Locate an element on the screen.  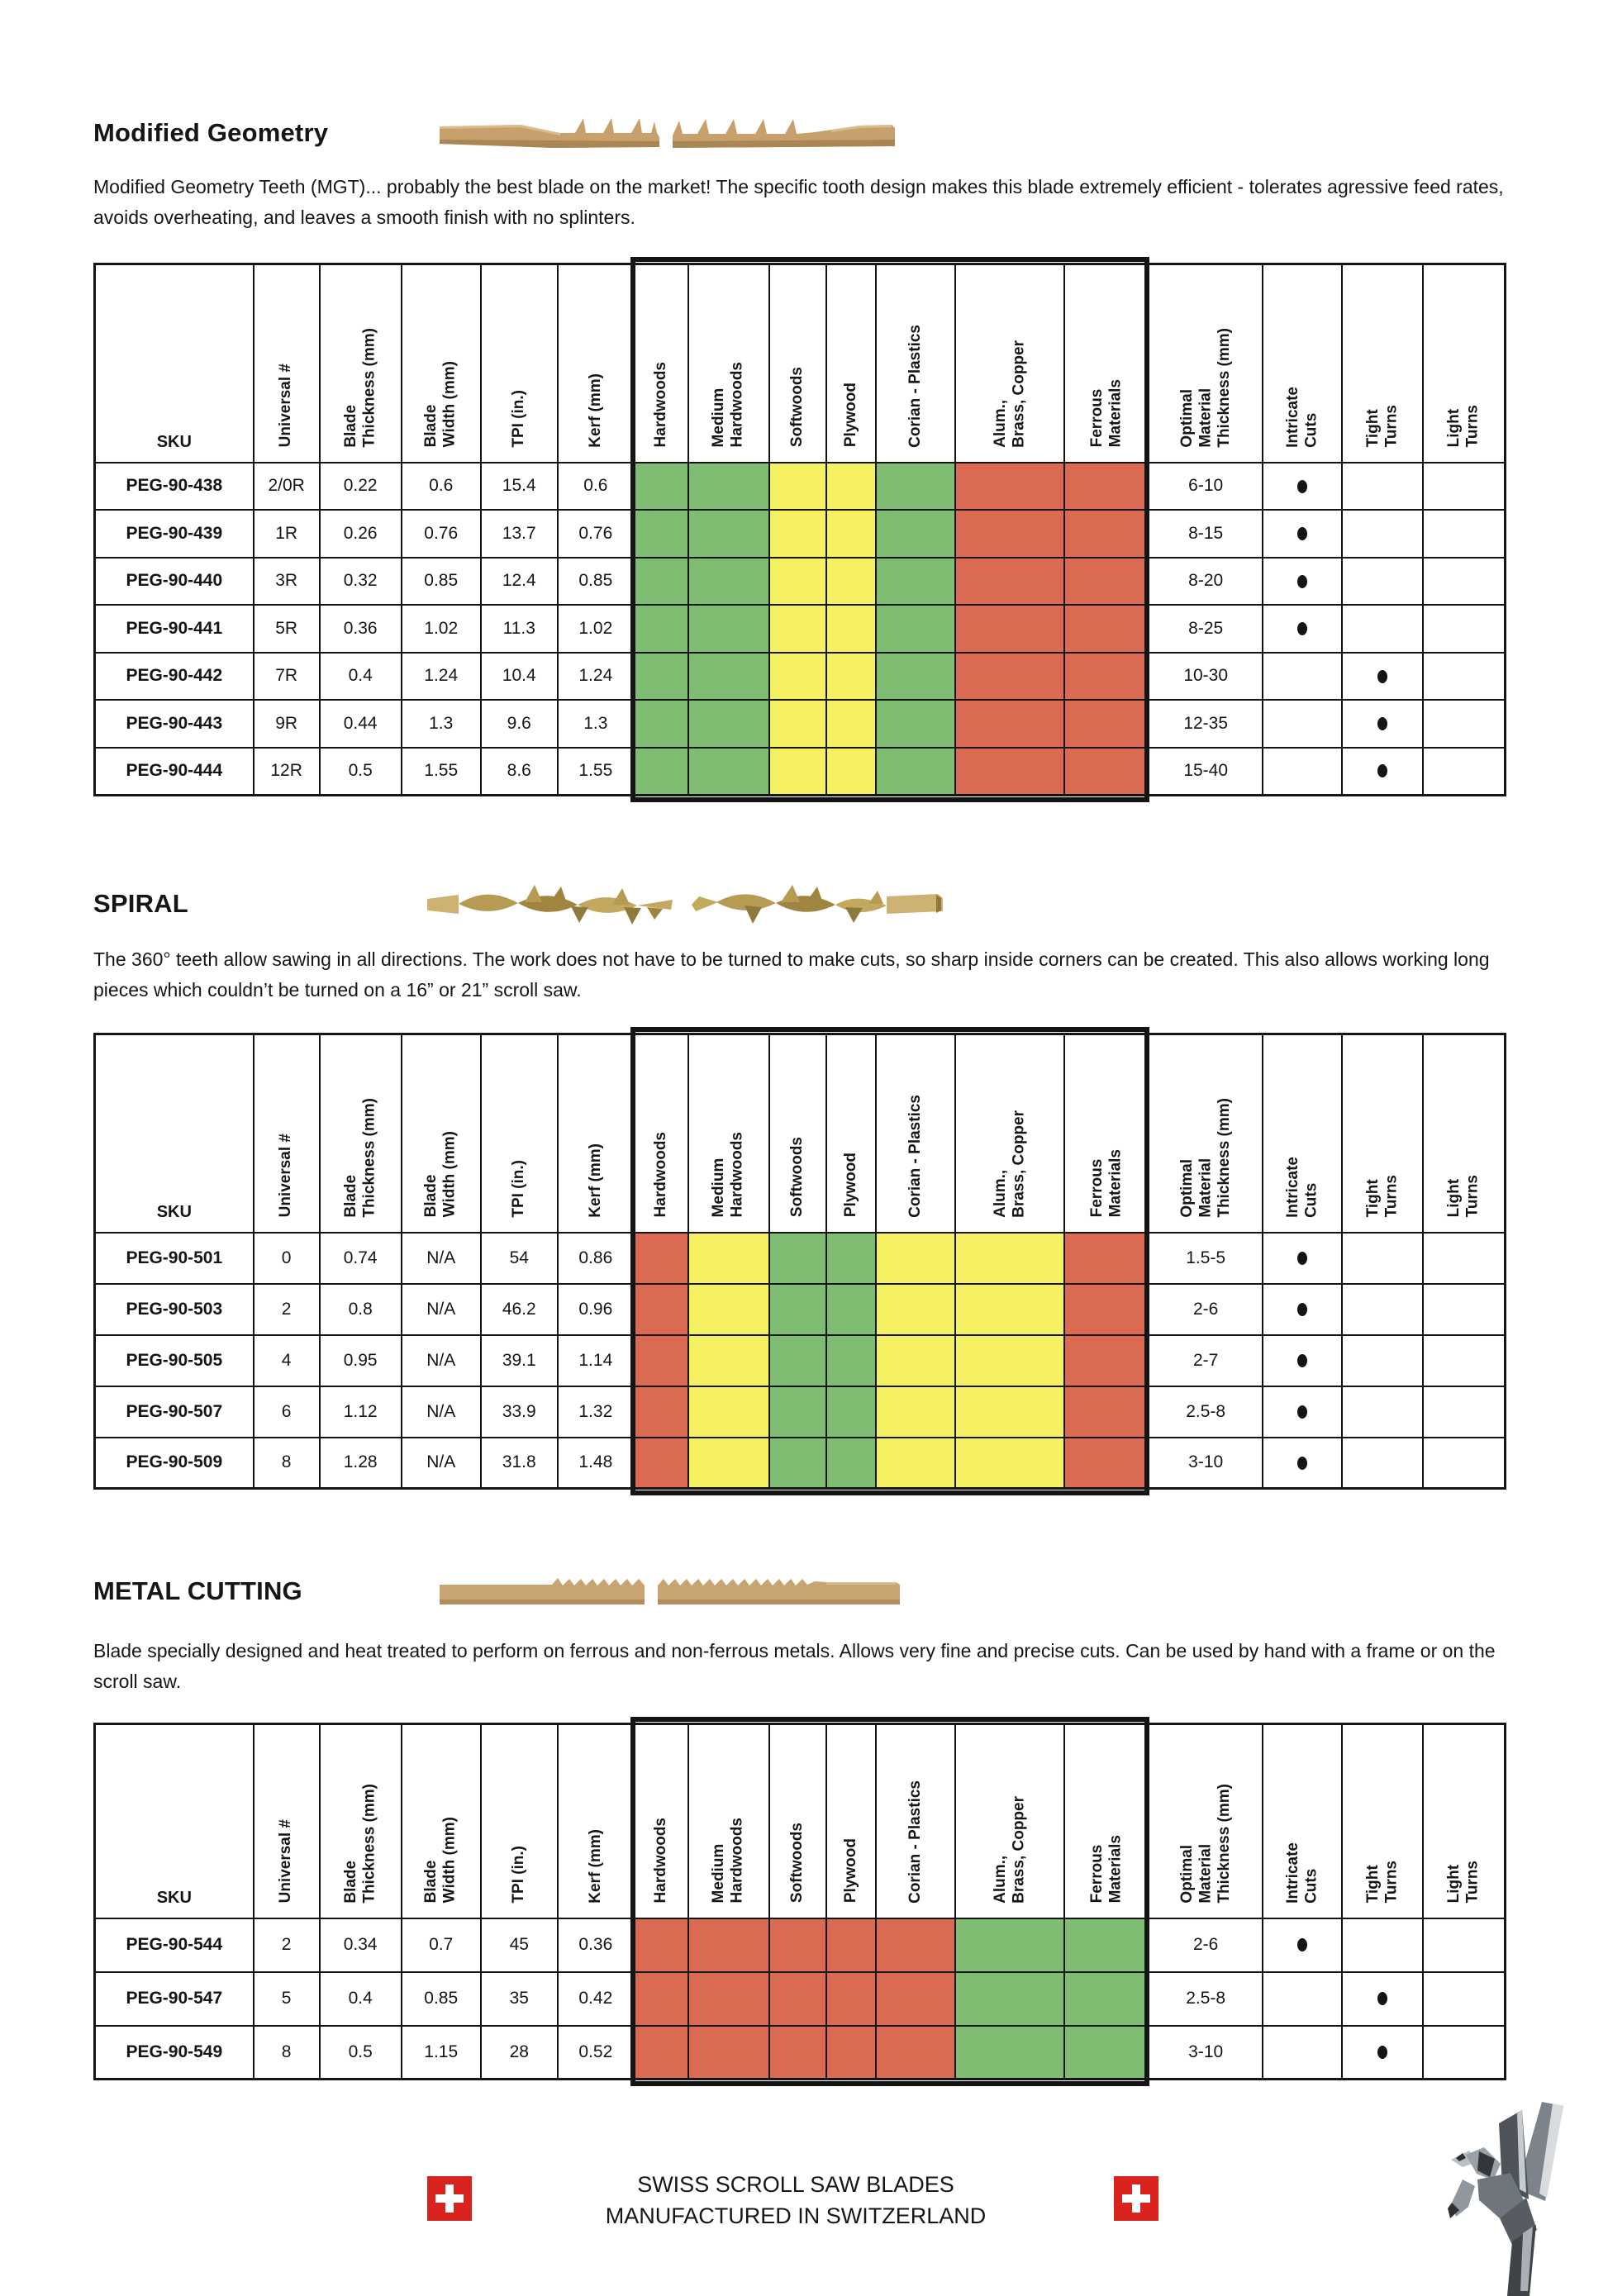
cell-width: 1.02 is located at coordinates (441, 629).